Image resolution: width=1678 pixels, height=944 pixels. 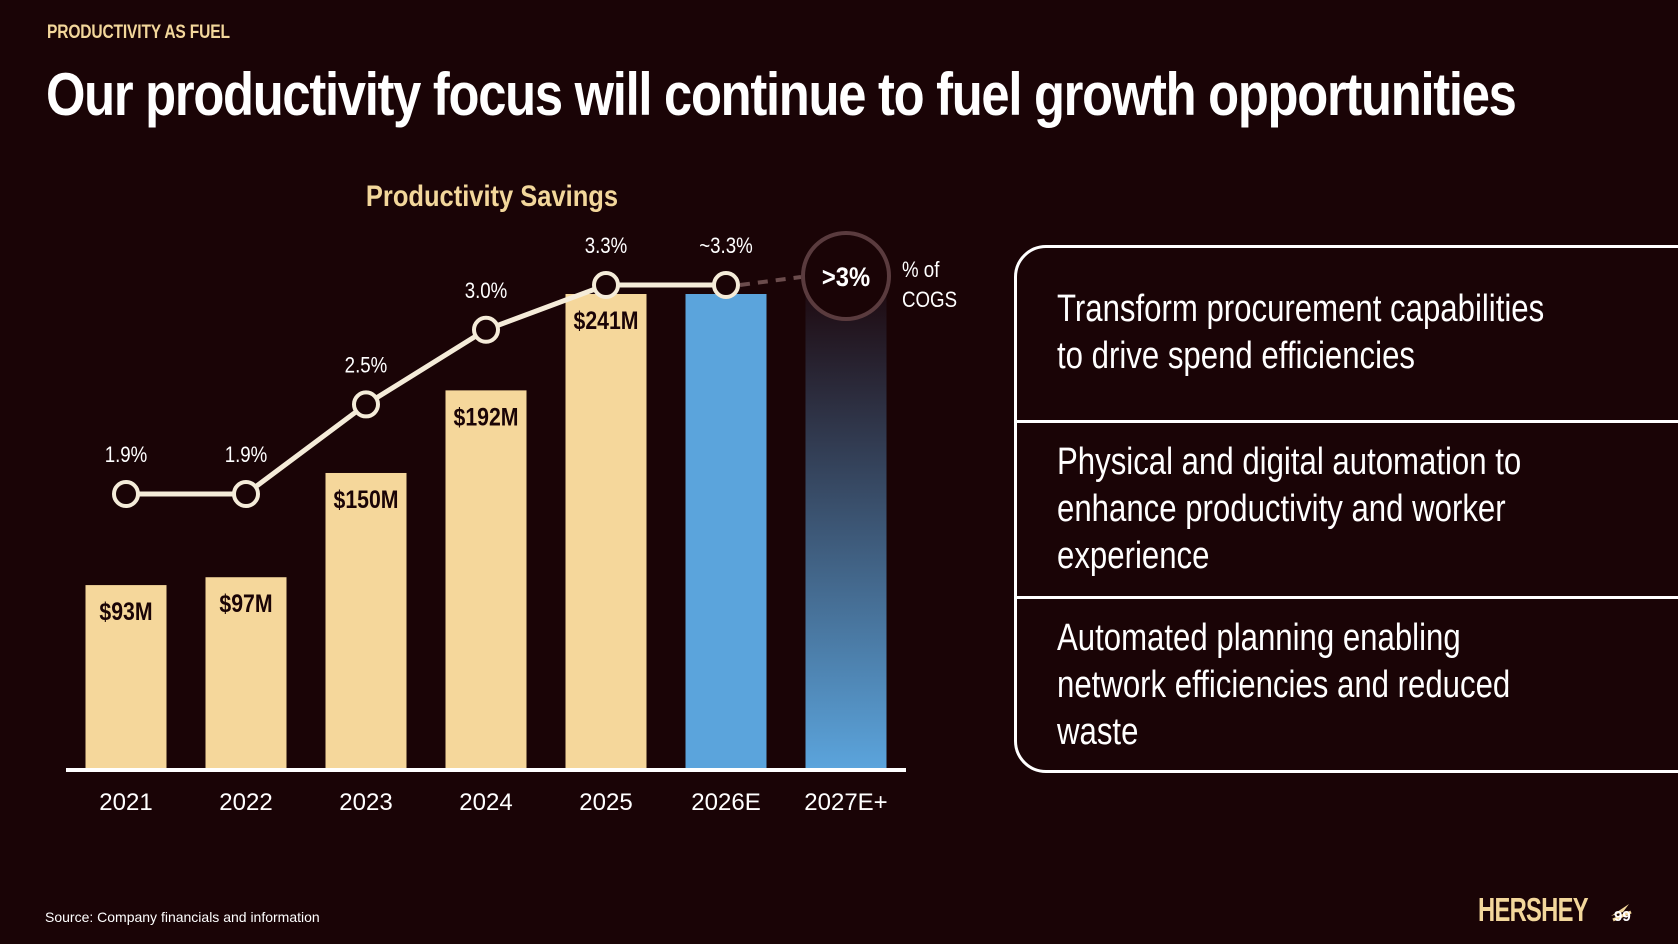 I want to click on line-value-label: 3.3%, so click(x=606, y=247).